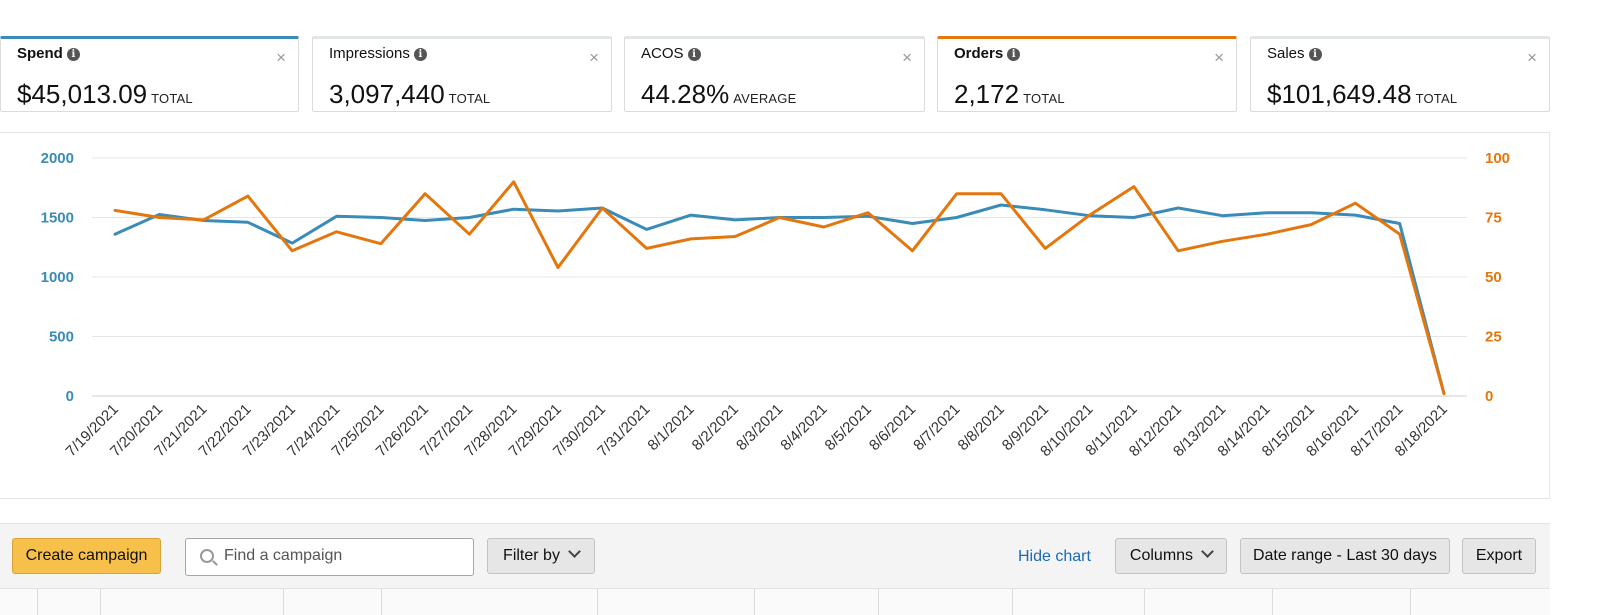 This screenshot has height=615, width=1601. Describe the element at coordinates (86, 556) in the screenshot. I see `create-campaign-button: Create campaign` at that location.